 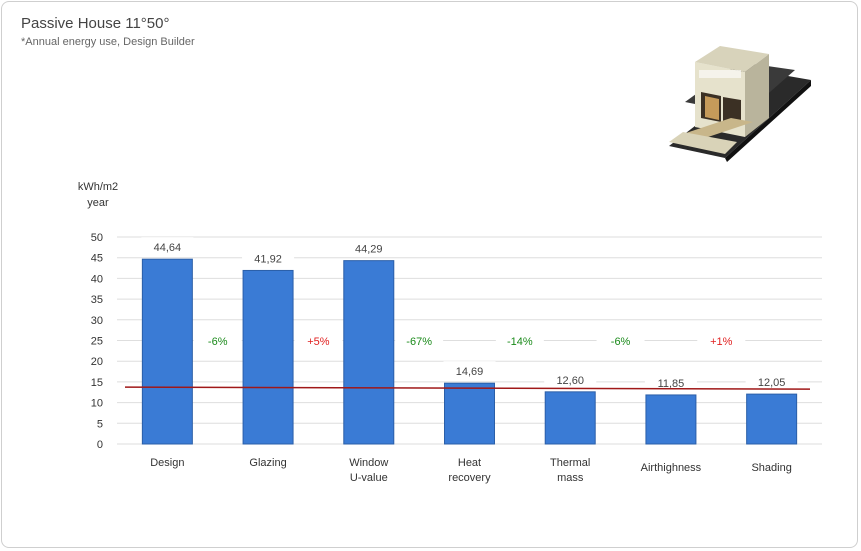 What do you see at coordinates (570, 463) in the screenshot?
I see `category-label: Thermal` at bounding box center [570, 463].